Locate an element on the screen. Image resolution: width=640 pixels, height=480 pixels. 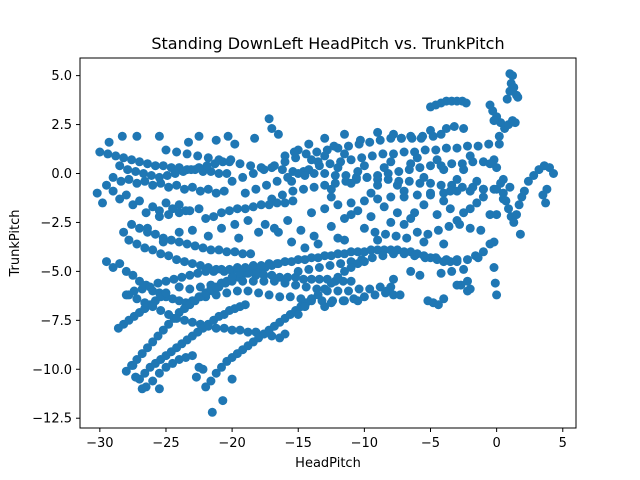
x-tick-label: −15 is located at coordinates (298, 443).